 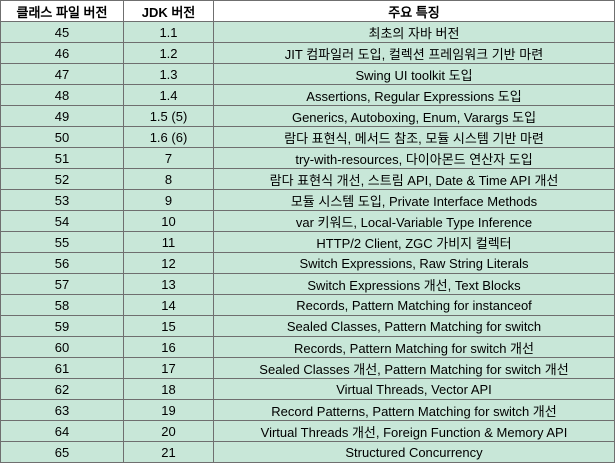 I want to click on cell-jdk-version: 19, so click(x=168, y=410).